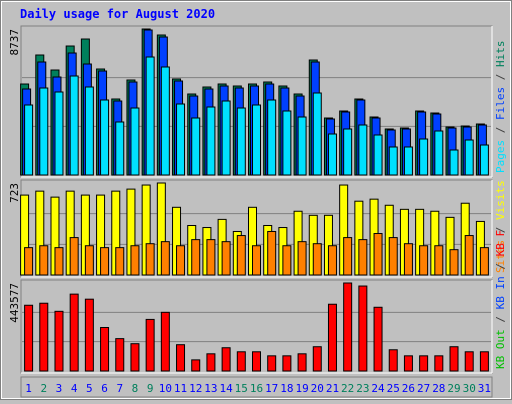 Image resolution: width=512 pixels, height=404 pixels. I want to click on chart-title: Daily usage for August 2020, so click(117, 14).